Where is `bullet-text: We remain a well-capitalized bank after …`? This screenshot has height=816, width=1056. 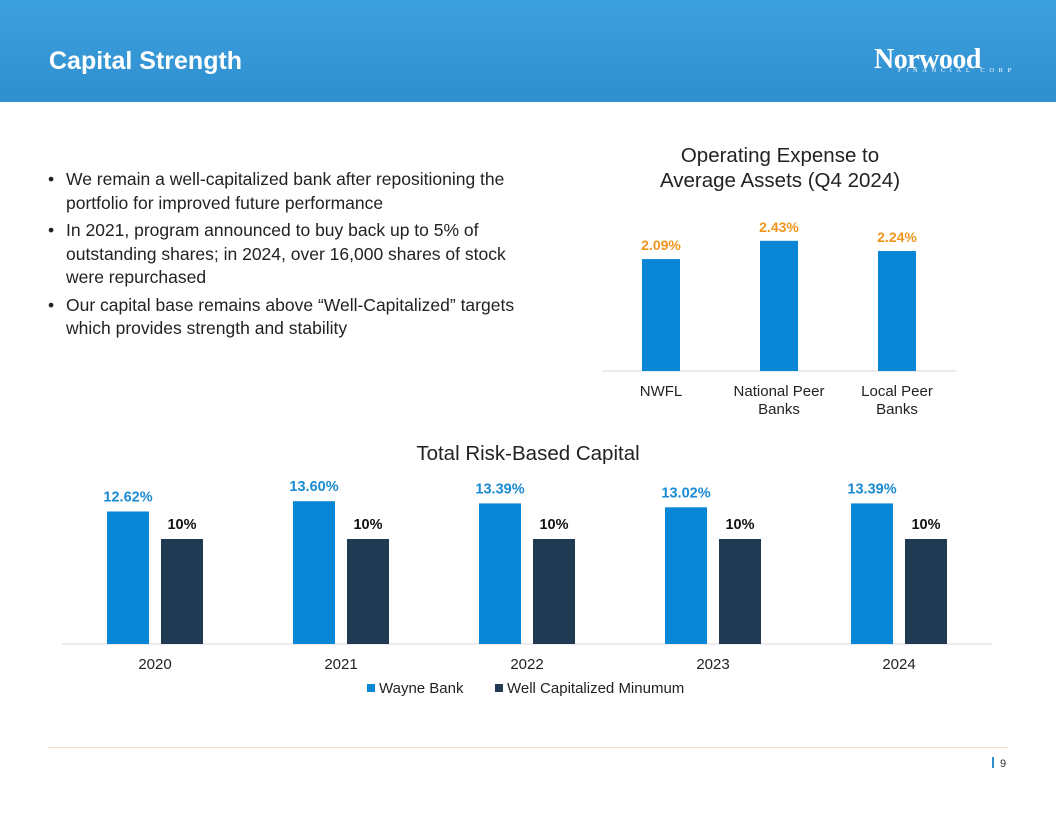
bullet-text: We remain a well-capitalized bank after … is located at coordinates (285, 191).